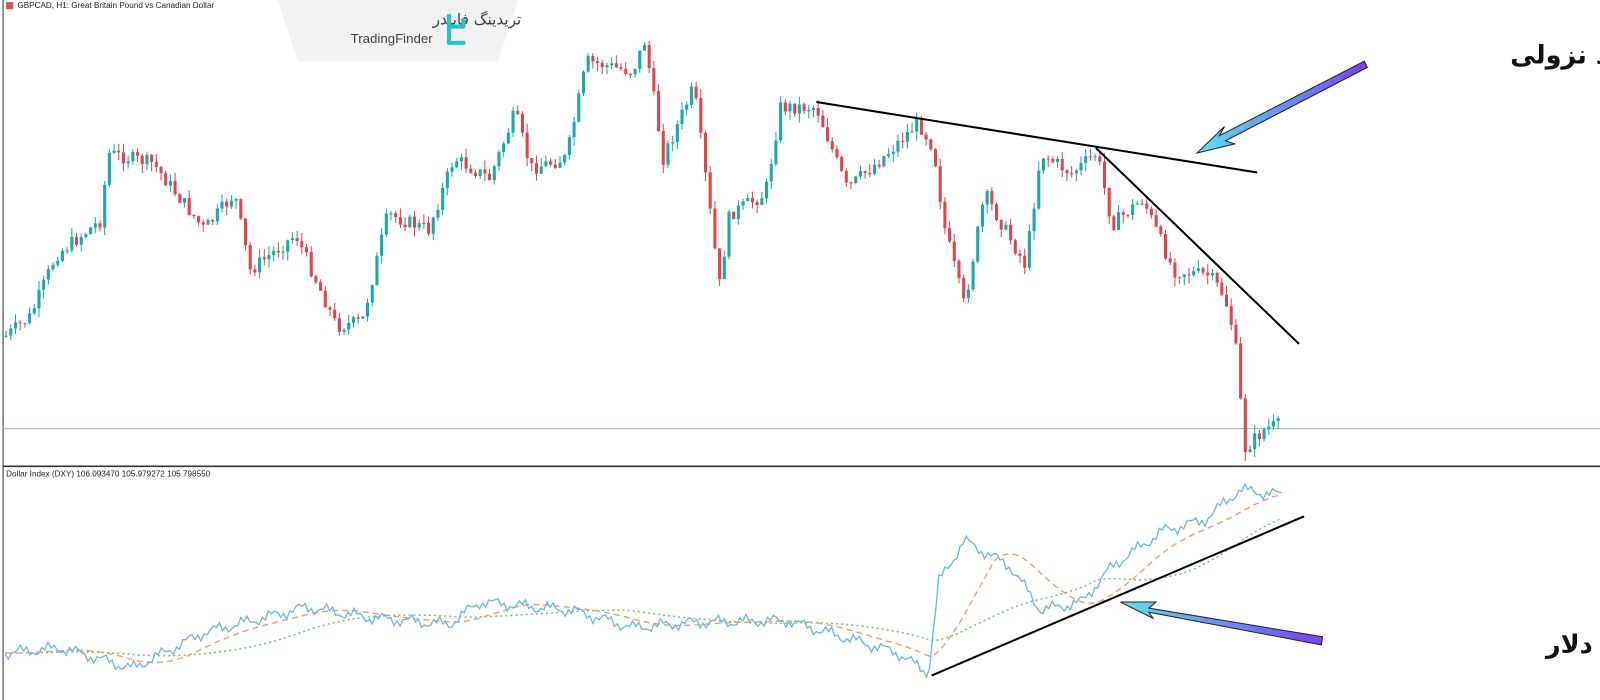 The width and height of the screenshot is (1600, 700). I want to click on logo-persian: تریدینگ فایندر, so click(477, 19).